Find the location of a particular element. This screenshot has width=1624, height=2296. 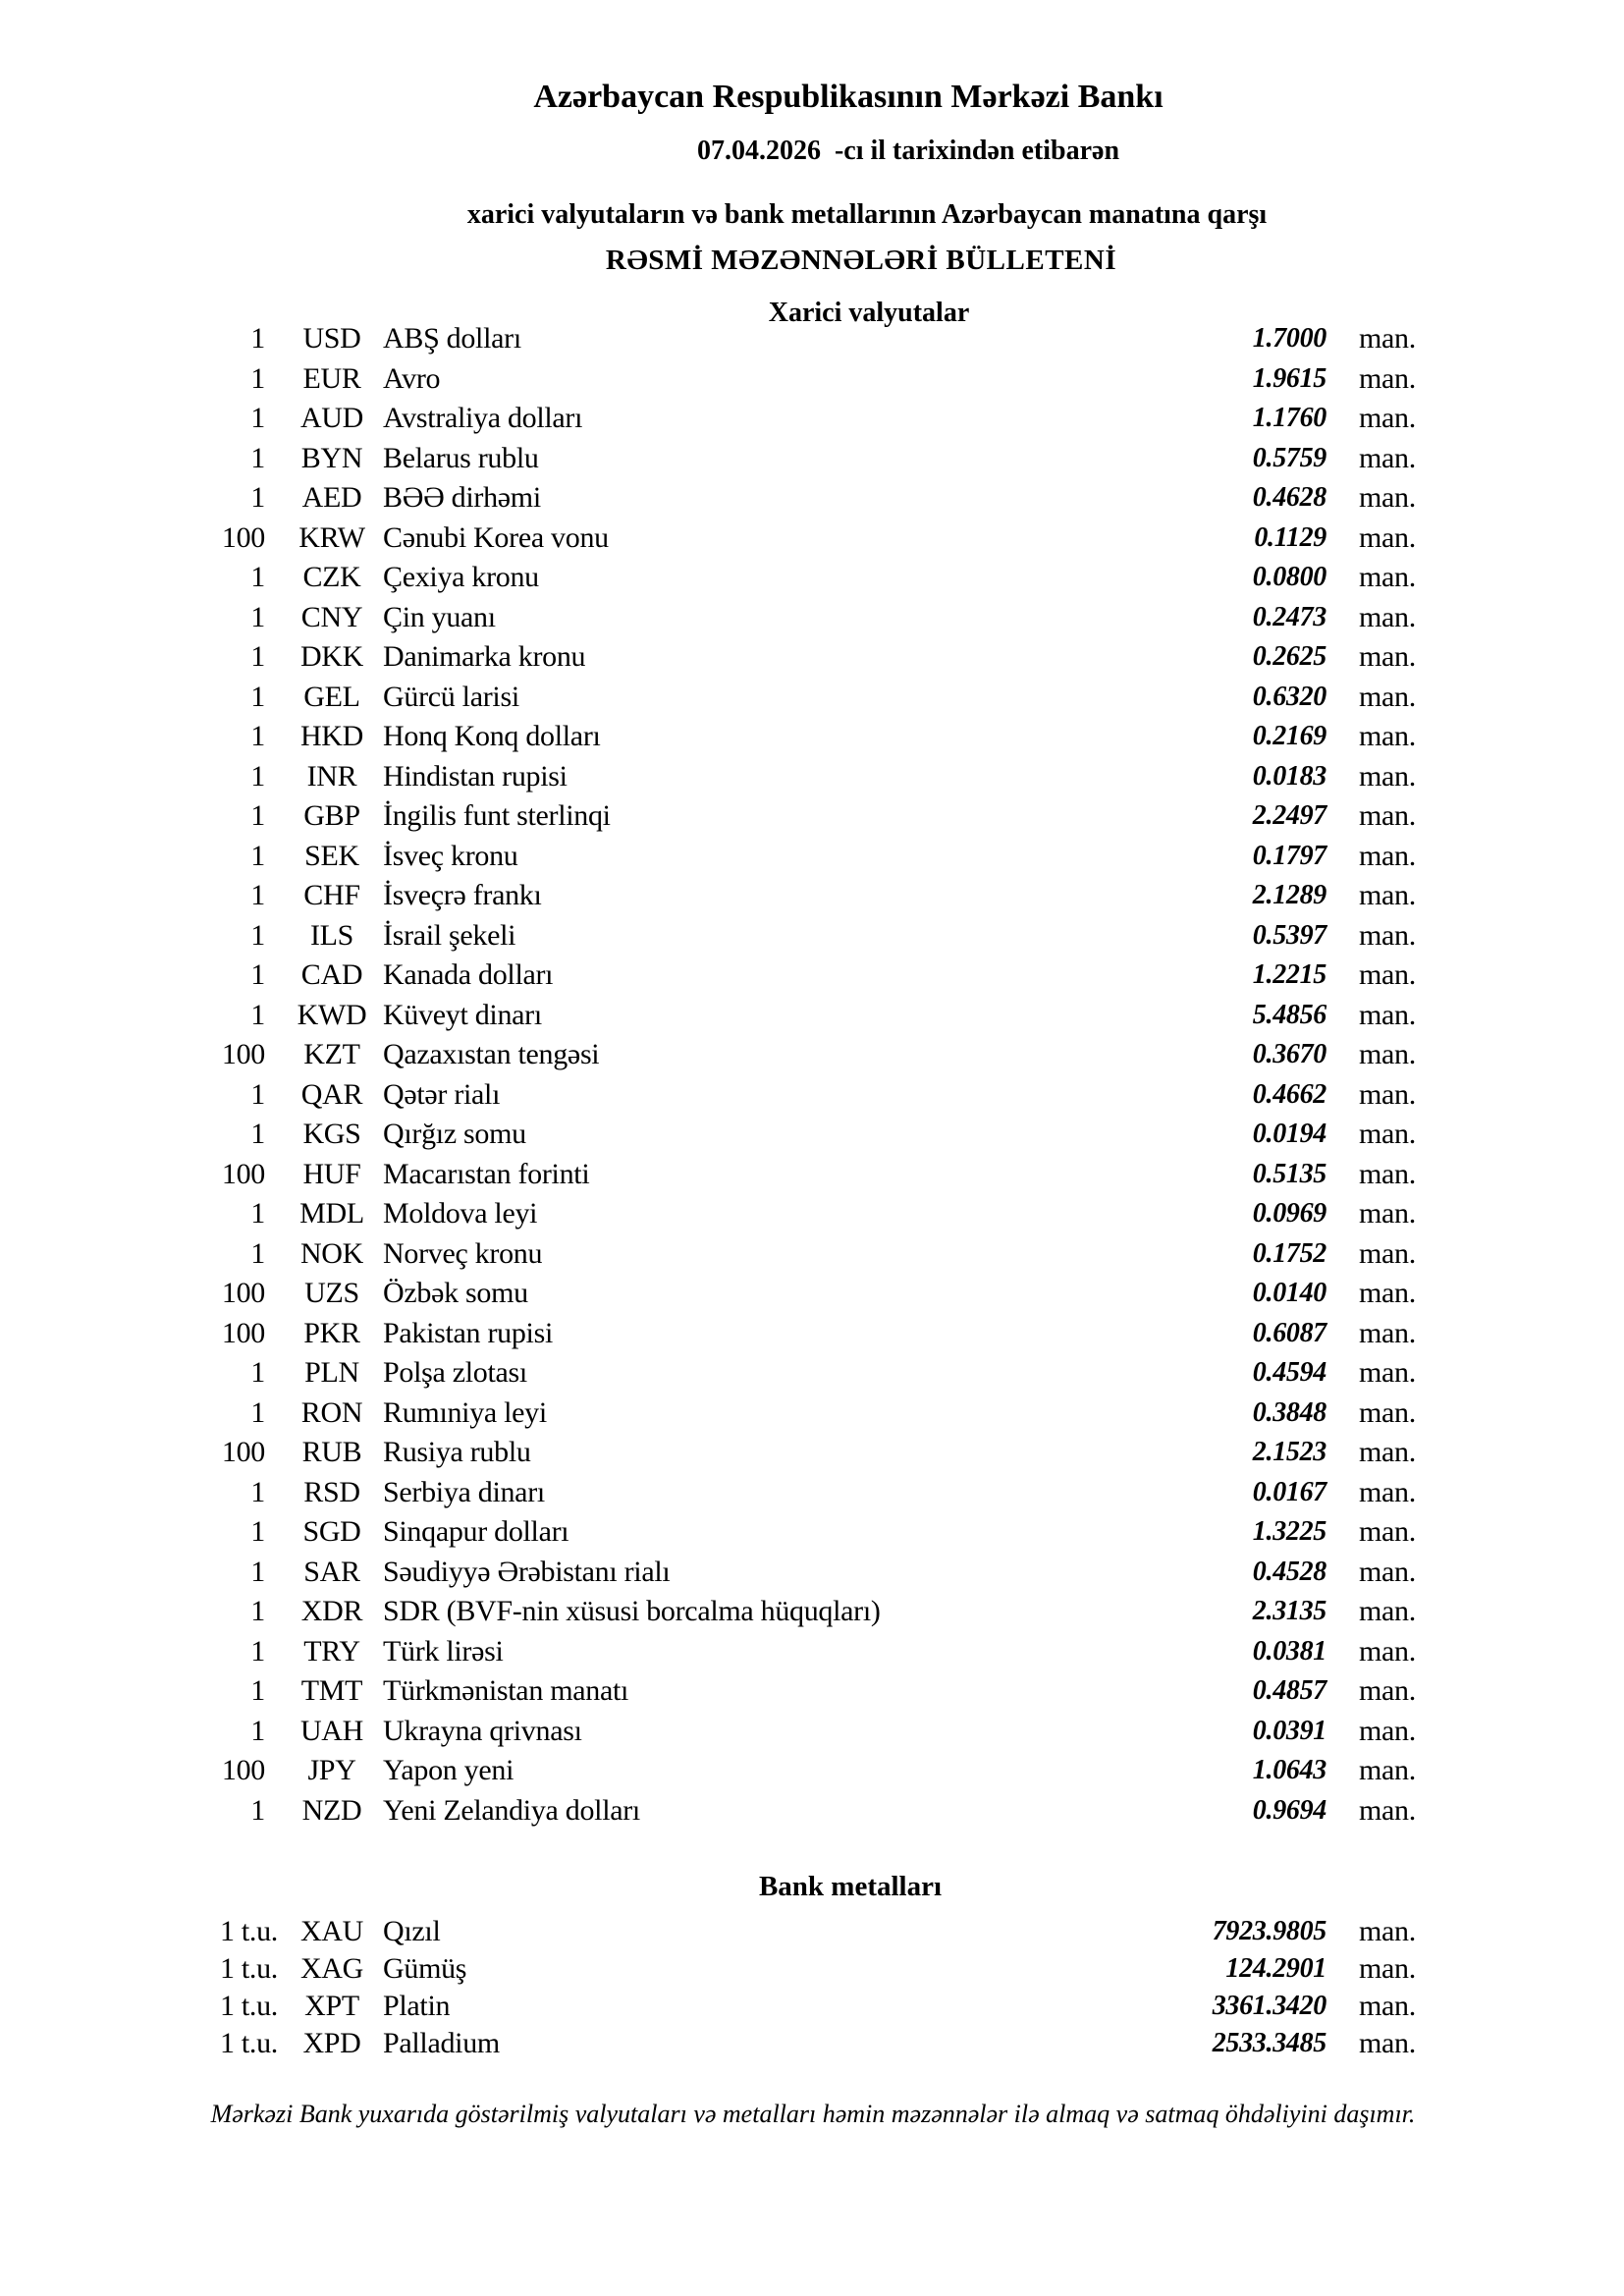

currency-name-cell: Qırğız somu is located at coordinates (454, 1134).